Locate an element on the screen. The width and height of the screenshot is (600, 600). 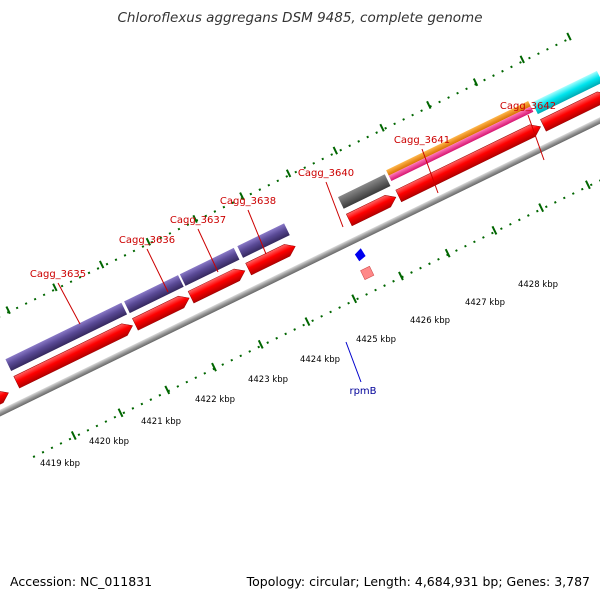
feature-bar-cyan is located at coordinates (566, 92).